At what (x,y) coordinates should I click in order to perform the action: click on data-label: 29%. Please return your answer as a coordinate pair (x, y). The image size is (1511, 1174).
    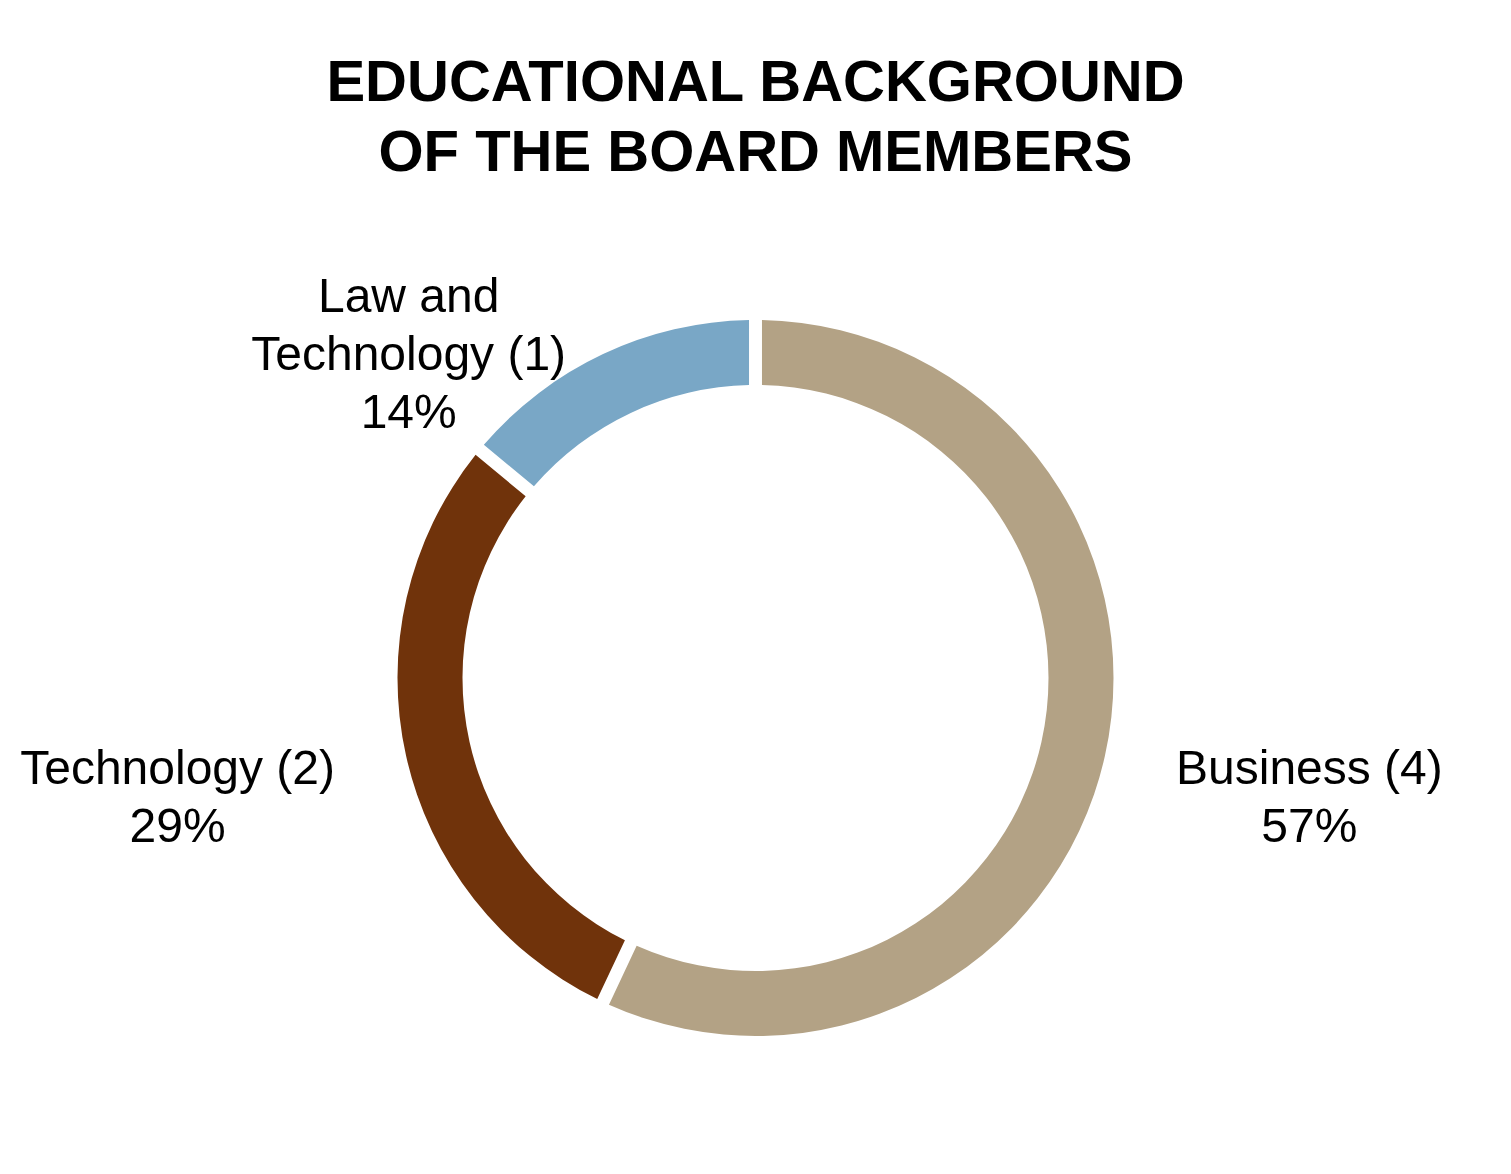
    Looking at the image, I should click on (177, 825).